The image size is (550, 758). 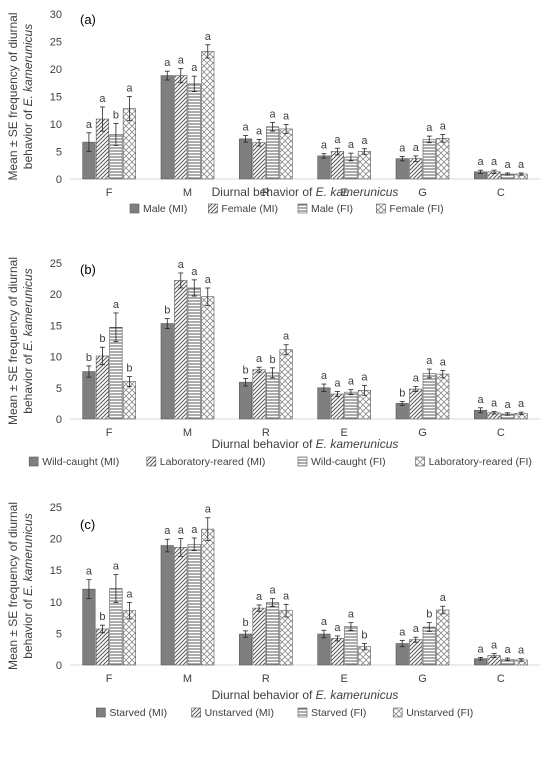 What do you see at coordinates (28, 65) in the screenshot?
I see `y-axis-label-species: E. kamerunicus` at bounding box center [28, 65].